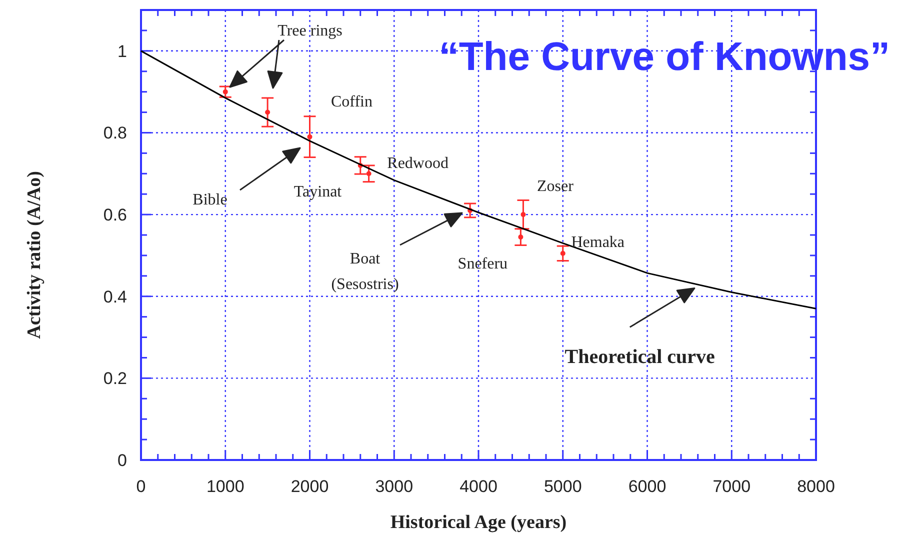 The width and height of the screenshot is (906, 534). What do you see at coordinates (115, 296) in the screenshot?
I see `y-tick-label: 0.4` at bounding box center [115, 296].